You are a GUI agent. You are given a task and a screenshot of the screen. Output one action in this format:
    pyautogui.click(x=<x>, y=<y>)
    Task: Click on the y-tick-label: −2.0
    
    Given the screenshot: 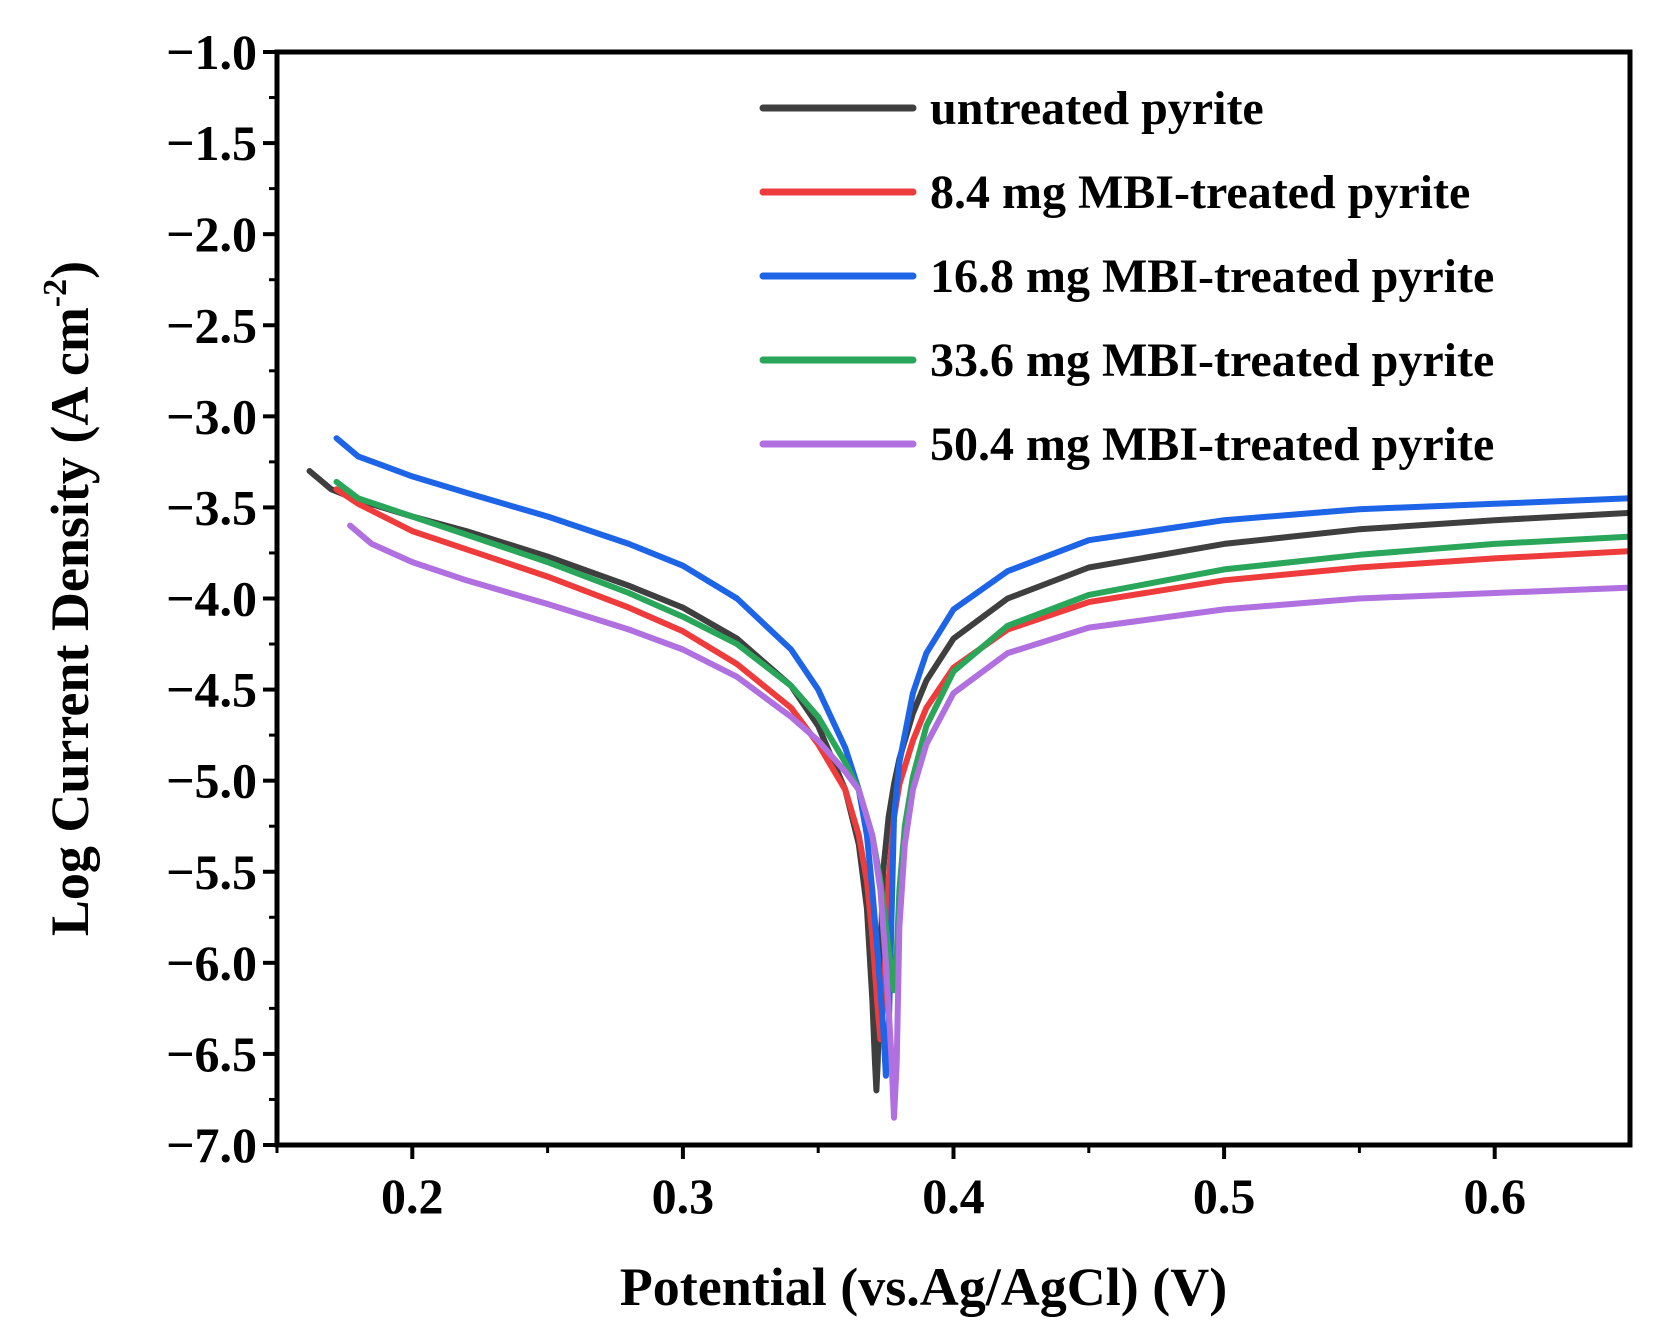 What is the action you would take?
    pyautogui.click(x=211, y=234)
    